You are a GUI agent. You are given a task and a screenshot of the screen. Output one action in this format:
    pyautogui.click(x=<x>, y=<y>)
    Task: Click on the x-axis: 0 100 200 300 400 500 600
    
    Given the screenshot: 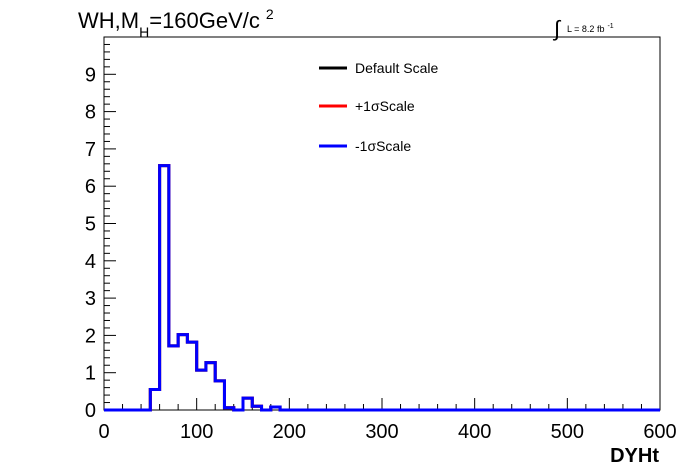 What is the action you would take?
    pyautogui.click(x=387, y=420)
    